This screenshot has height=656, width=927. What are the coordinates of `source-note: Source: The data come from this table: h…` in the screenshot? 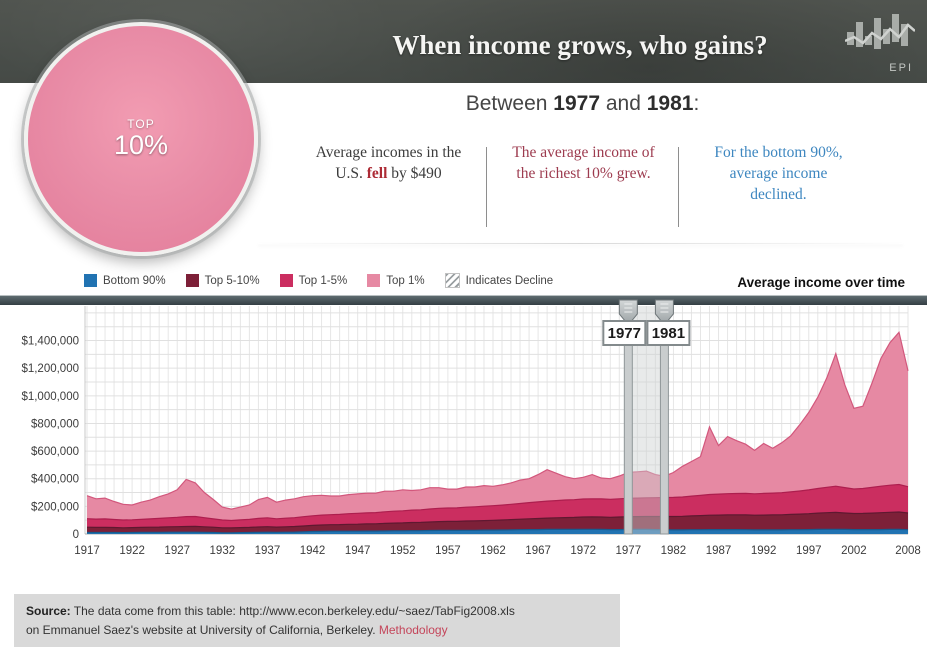 It's located at (317, 621).